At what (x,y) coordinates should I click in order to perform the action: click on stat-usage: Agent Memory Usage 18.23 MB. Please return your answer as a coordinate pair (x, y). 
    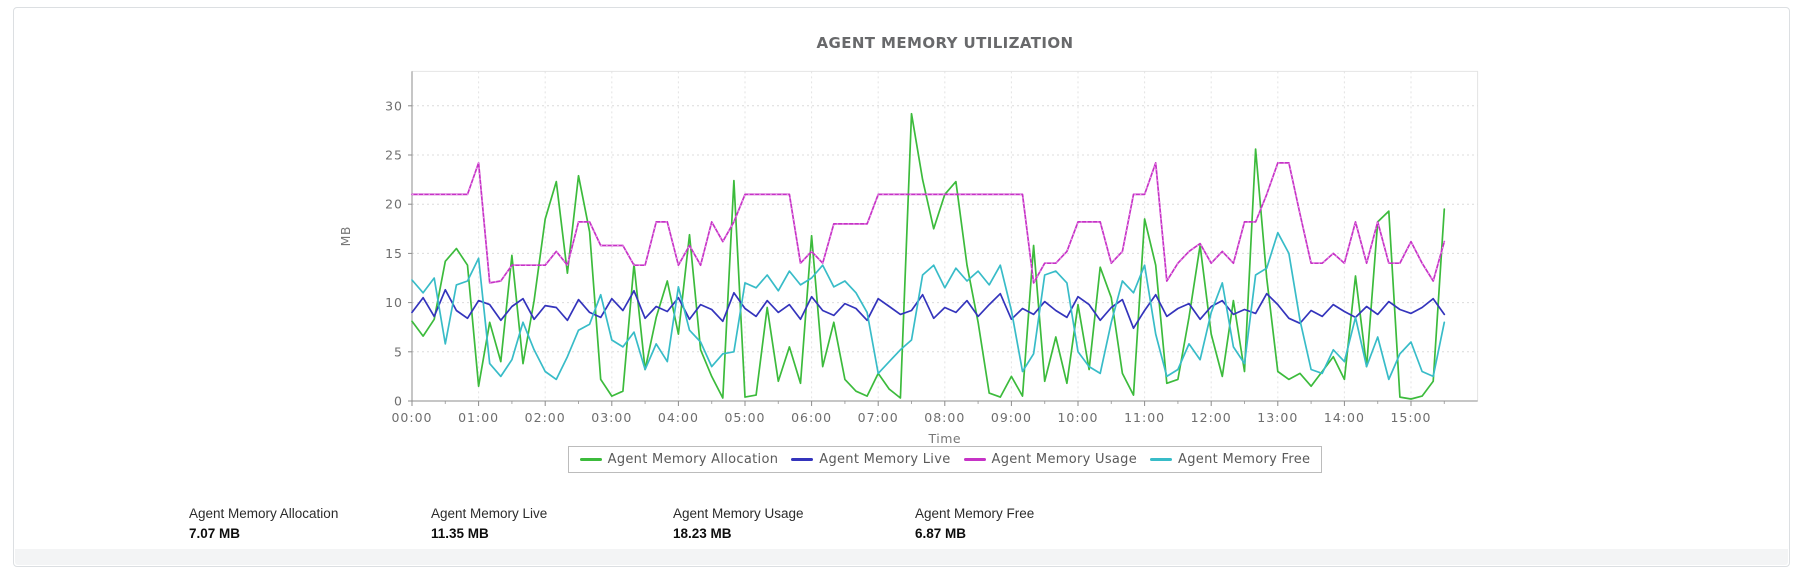
    Looking at the image, I should click on (788, 523).